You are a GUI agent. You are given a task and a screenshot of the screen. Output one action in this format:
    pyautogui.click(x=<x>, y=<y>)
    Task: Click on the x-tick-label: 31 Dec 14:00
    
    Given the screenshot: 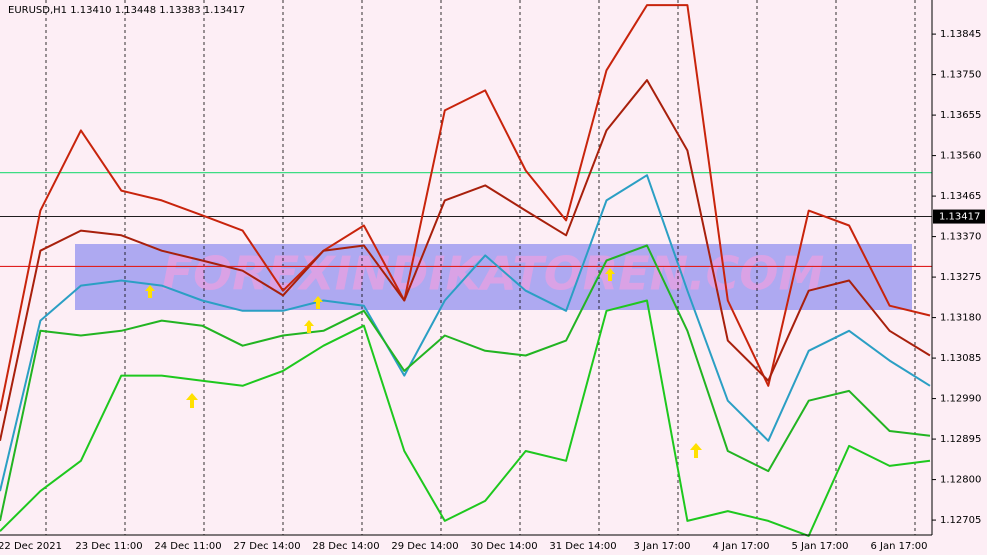 What is the action you would take?
    pyautogui.click(x=582, y=546)
    